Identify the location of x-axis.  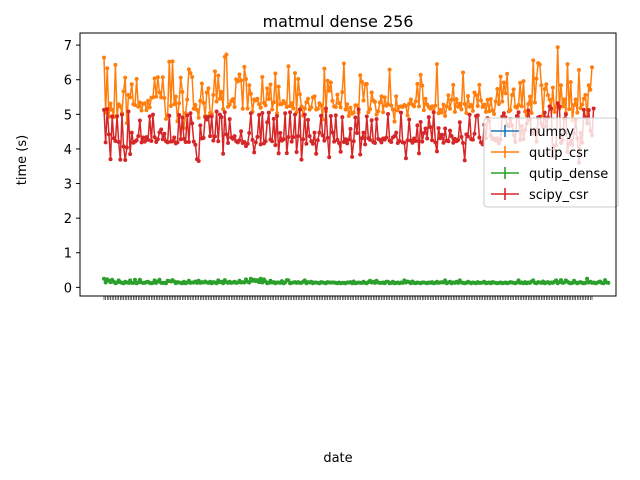
(348, 298).